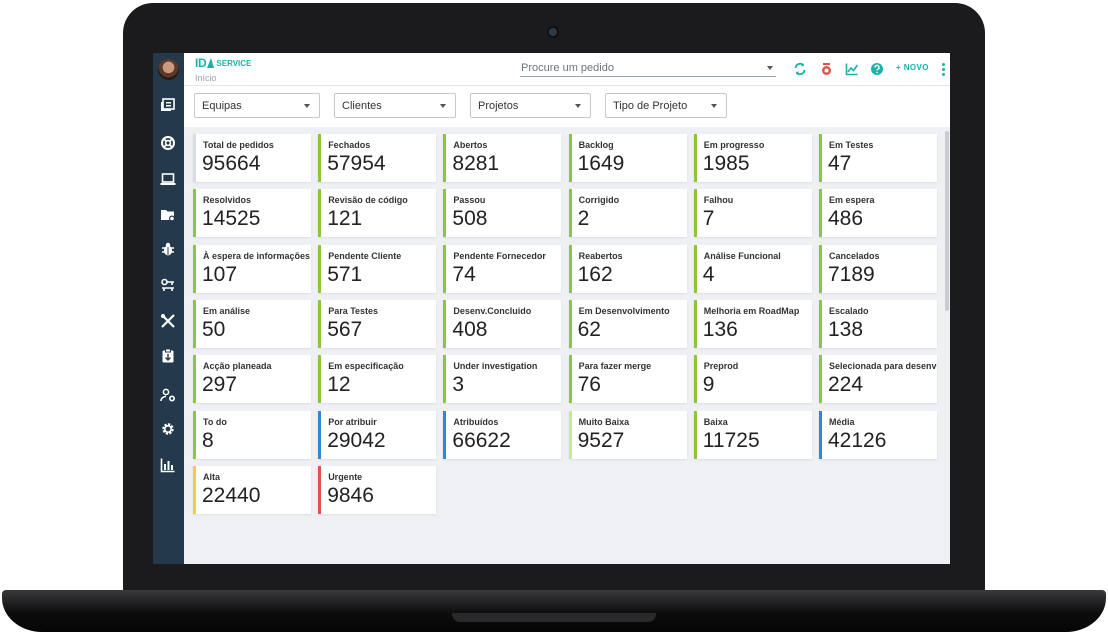  Describe the element at coordinates (708, 274) in the screenshot. I see `status-card-count: 4` at that location.